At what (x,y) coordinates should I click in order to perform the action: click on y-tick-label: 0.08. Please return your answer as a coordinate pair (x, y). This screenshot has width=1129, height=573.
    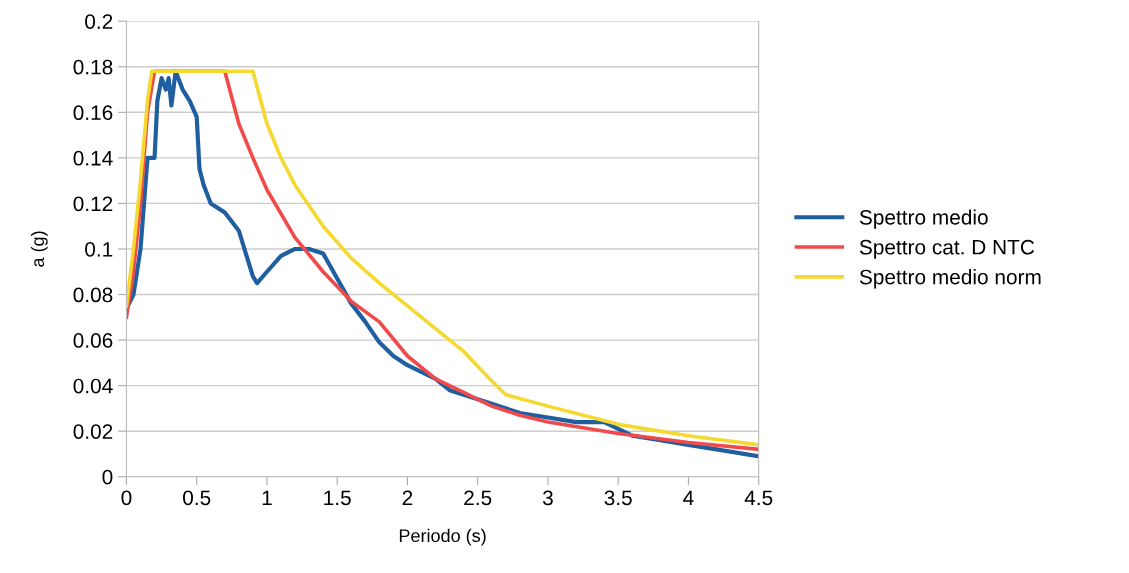
    Looking at the image, I should click on (93, 295).